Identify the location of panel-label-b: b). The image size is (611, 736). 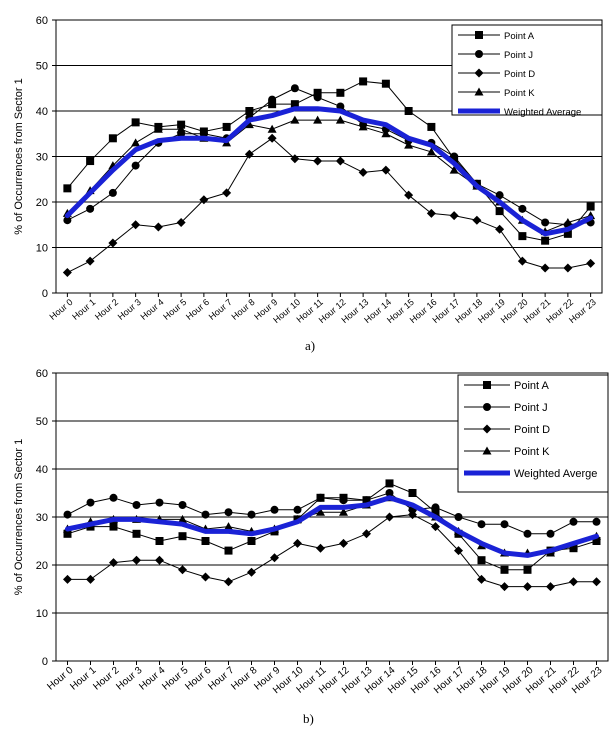
(308, 718).